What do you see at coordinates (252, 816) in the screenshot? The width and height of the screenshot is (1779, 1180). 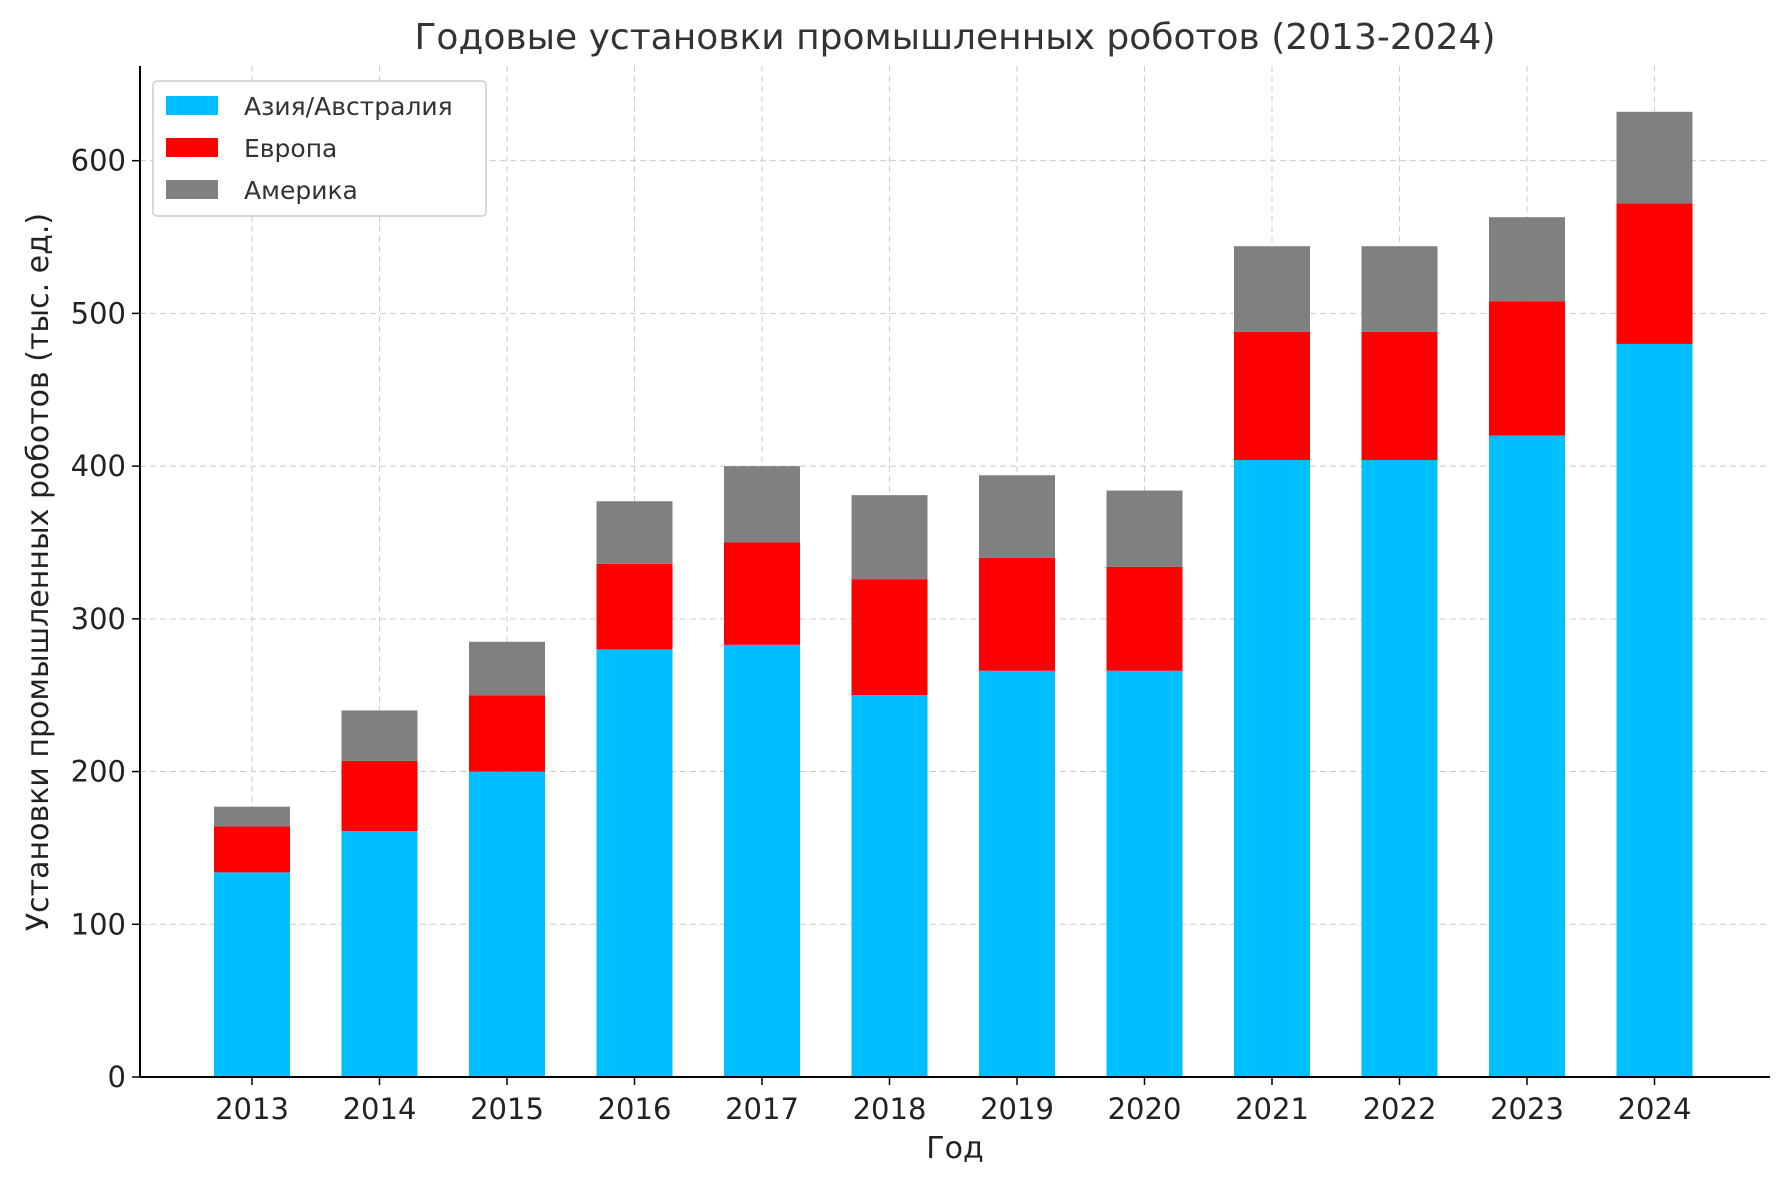 I see `bar-segment-2-2013` at bounding box center [252, 816].